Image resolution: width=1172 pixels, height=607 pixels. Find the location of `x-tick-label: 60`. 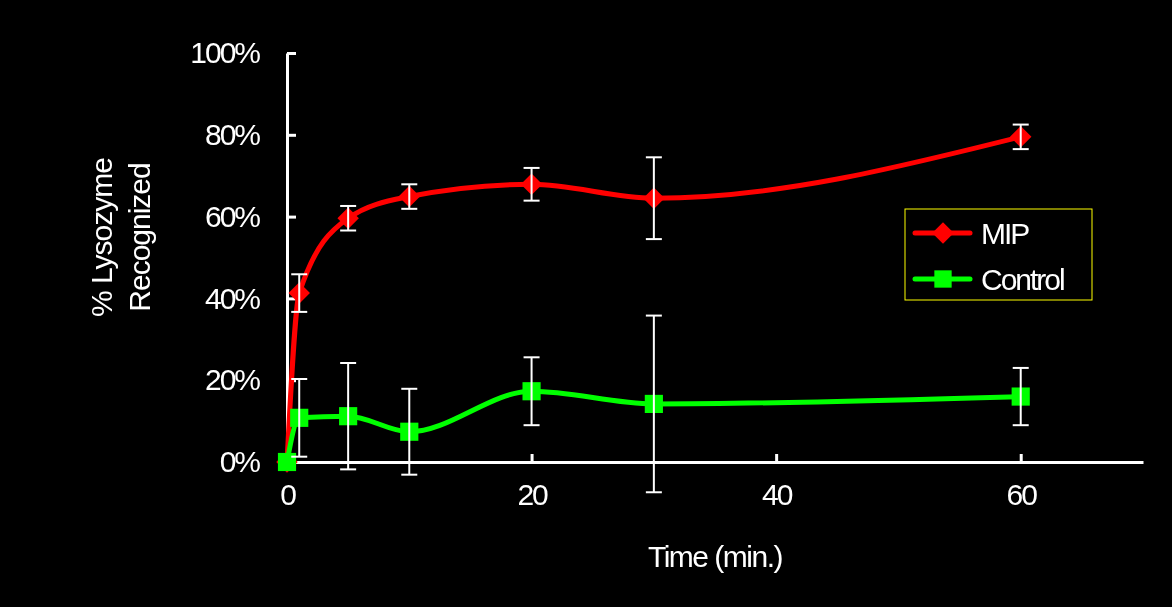

x-tick-label: 60 is located at coordinates (1022, 495).